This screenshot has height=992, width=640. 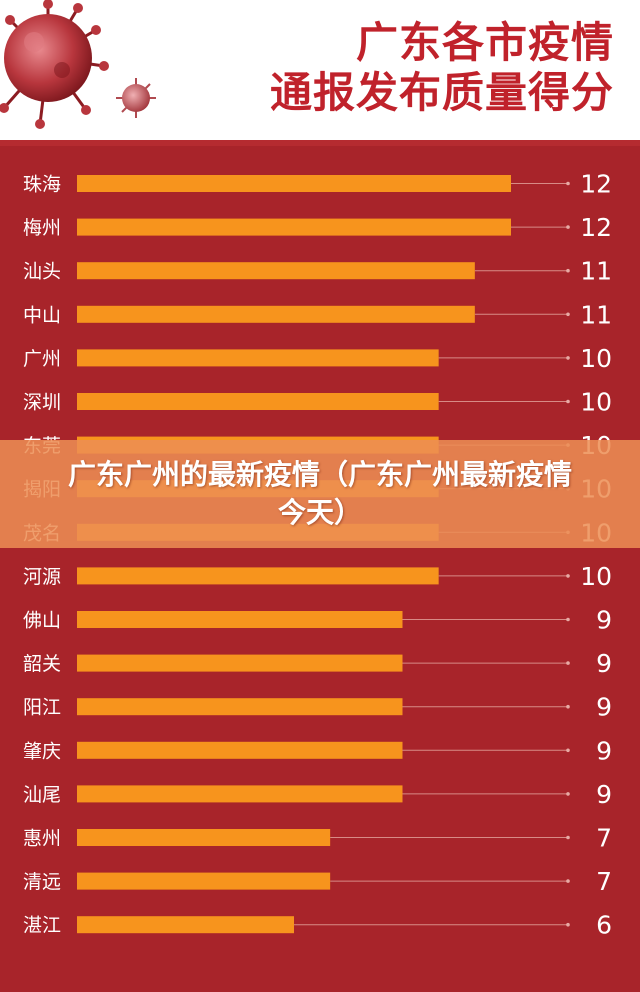 What do you see at coordinates (42, 315) in the screenshot?
I see `category-label: 中山` at bounding box center [42, 315].